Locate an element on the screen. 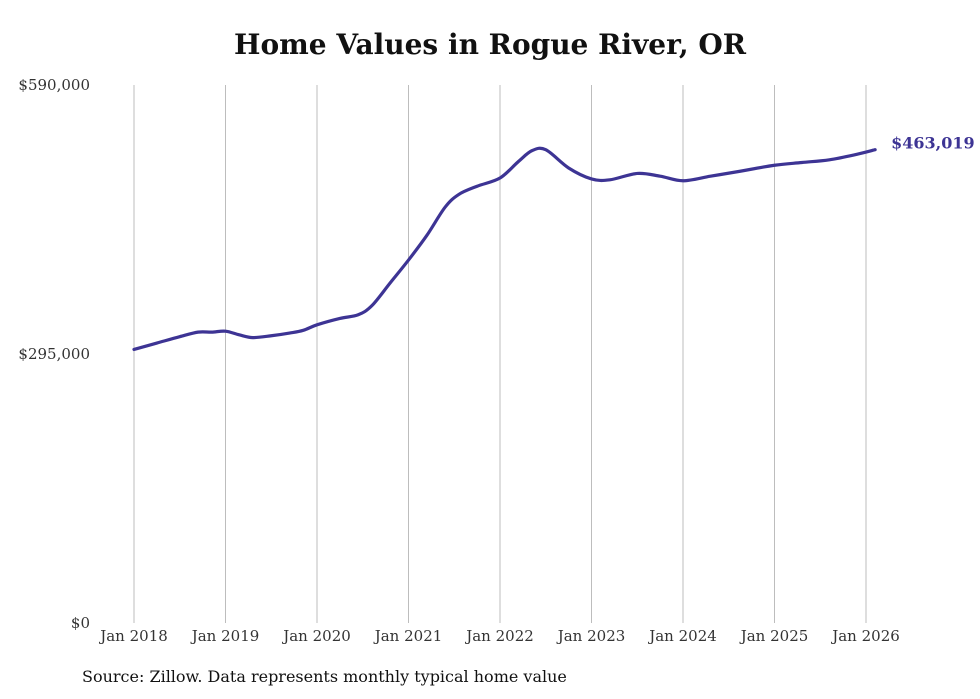 Image resolution: width=980 pixels, height=699 pixels. x-tick-label: Jan 2019 is located at coordinates (225, 636).